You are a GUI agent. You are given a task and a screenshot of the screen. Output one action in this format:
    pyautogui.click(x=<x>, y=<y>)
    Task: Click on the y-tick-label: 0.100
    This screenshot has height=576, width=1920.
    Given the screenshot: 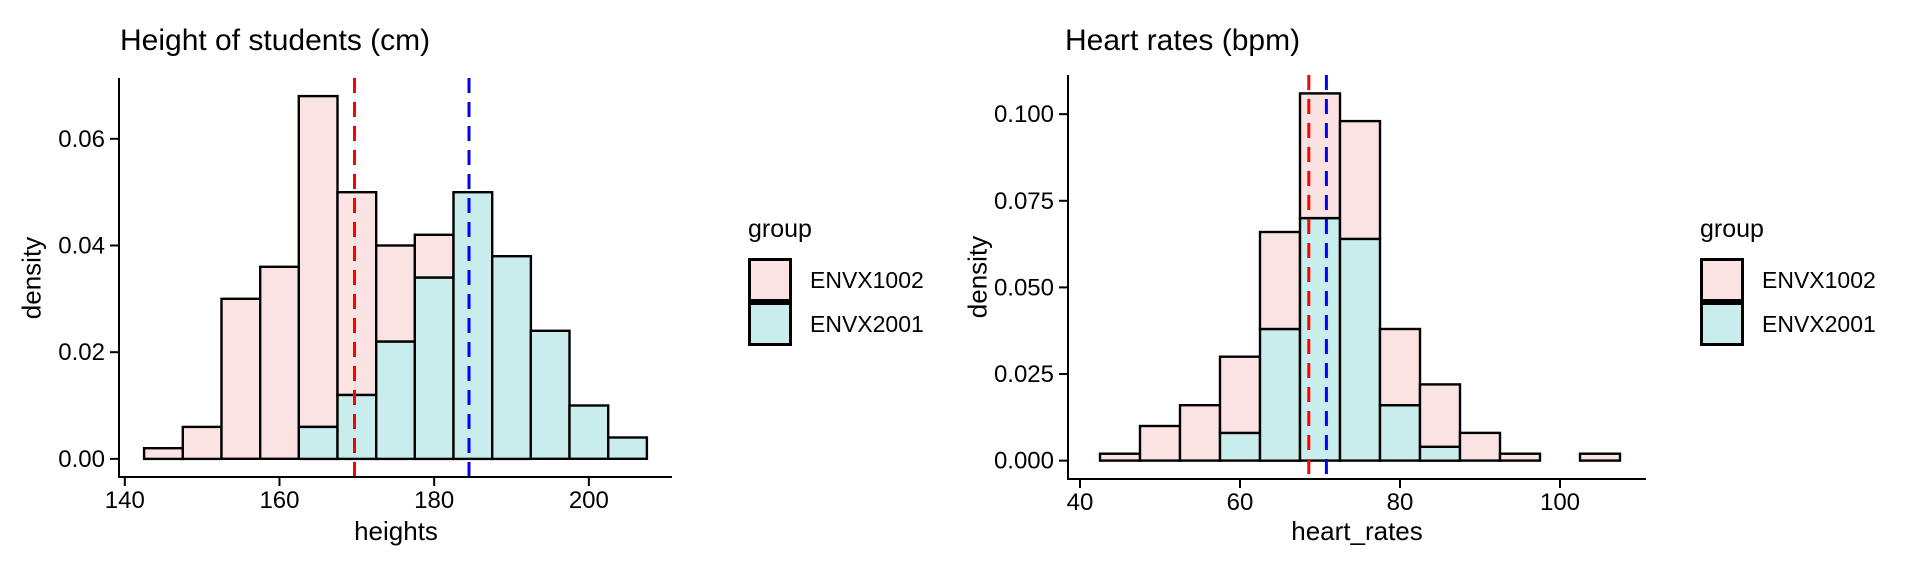 What is the action you would take?
    pyautogui.click(x=1024, y=114)
    